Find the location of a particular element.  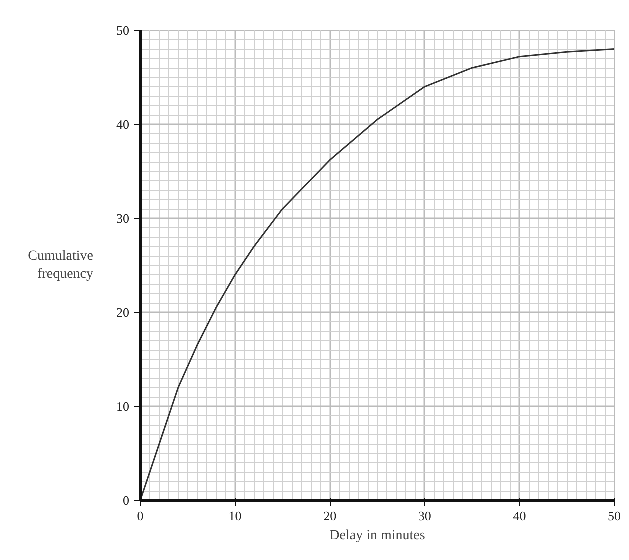

y-tick-label: 20 is located at coordinates (123, 312).